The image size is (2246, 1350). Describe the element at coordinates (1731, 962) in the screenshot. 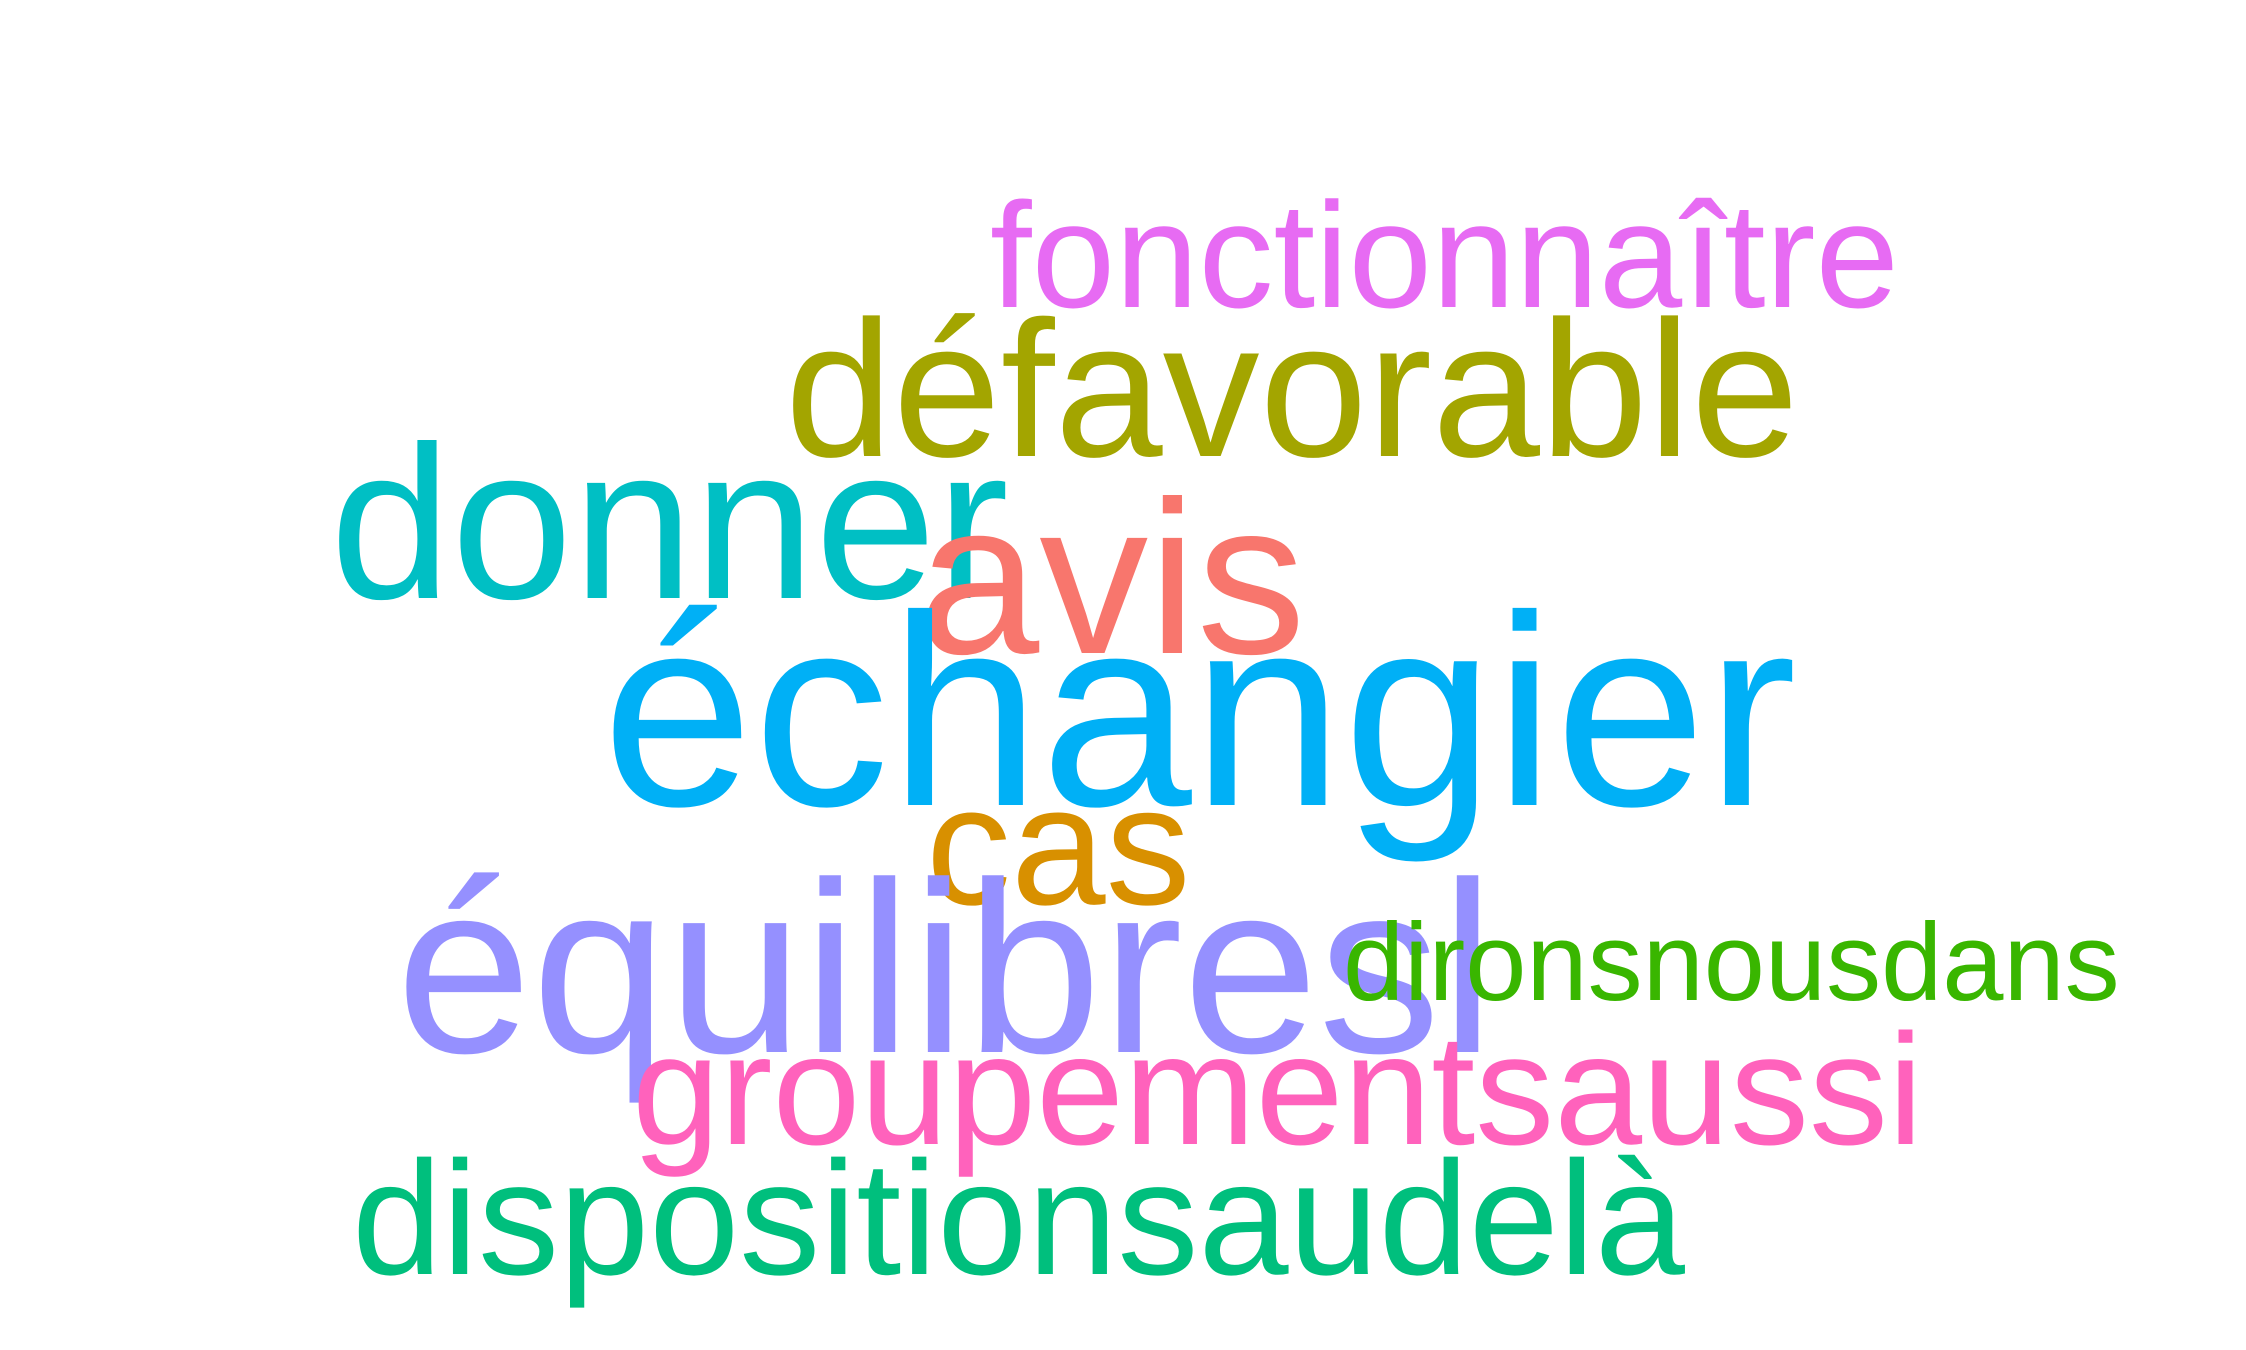

I see `word-dironsnousdans: dironsnousdans` at that location.